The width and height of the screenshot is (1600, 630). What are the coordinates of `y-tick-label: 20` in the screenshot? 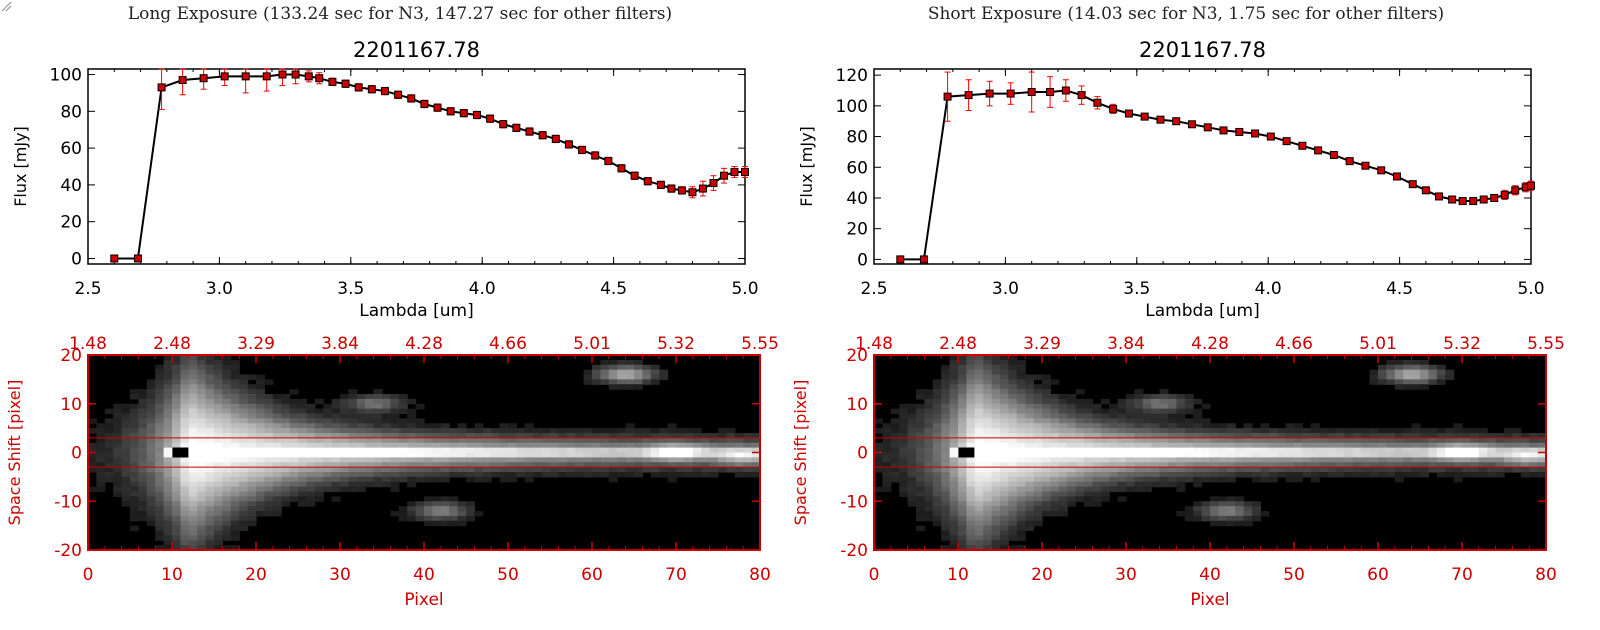 It's located at (857, 230).